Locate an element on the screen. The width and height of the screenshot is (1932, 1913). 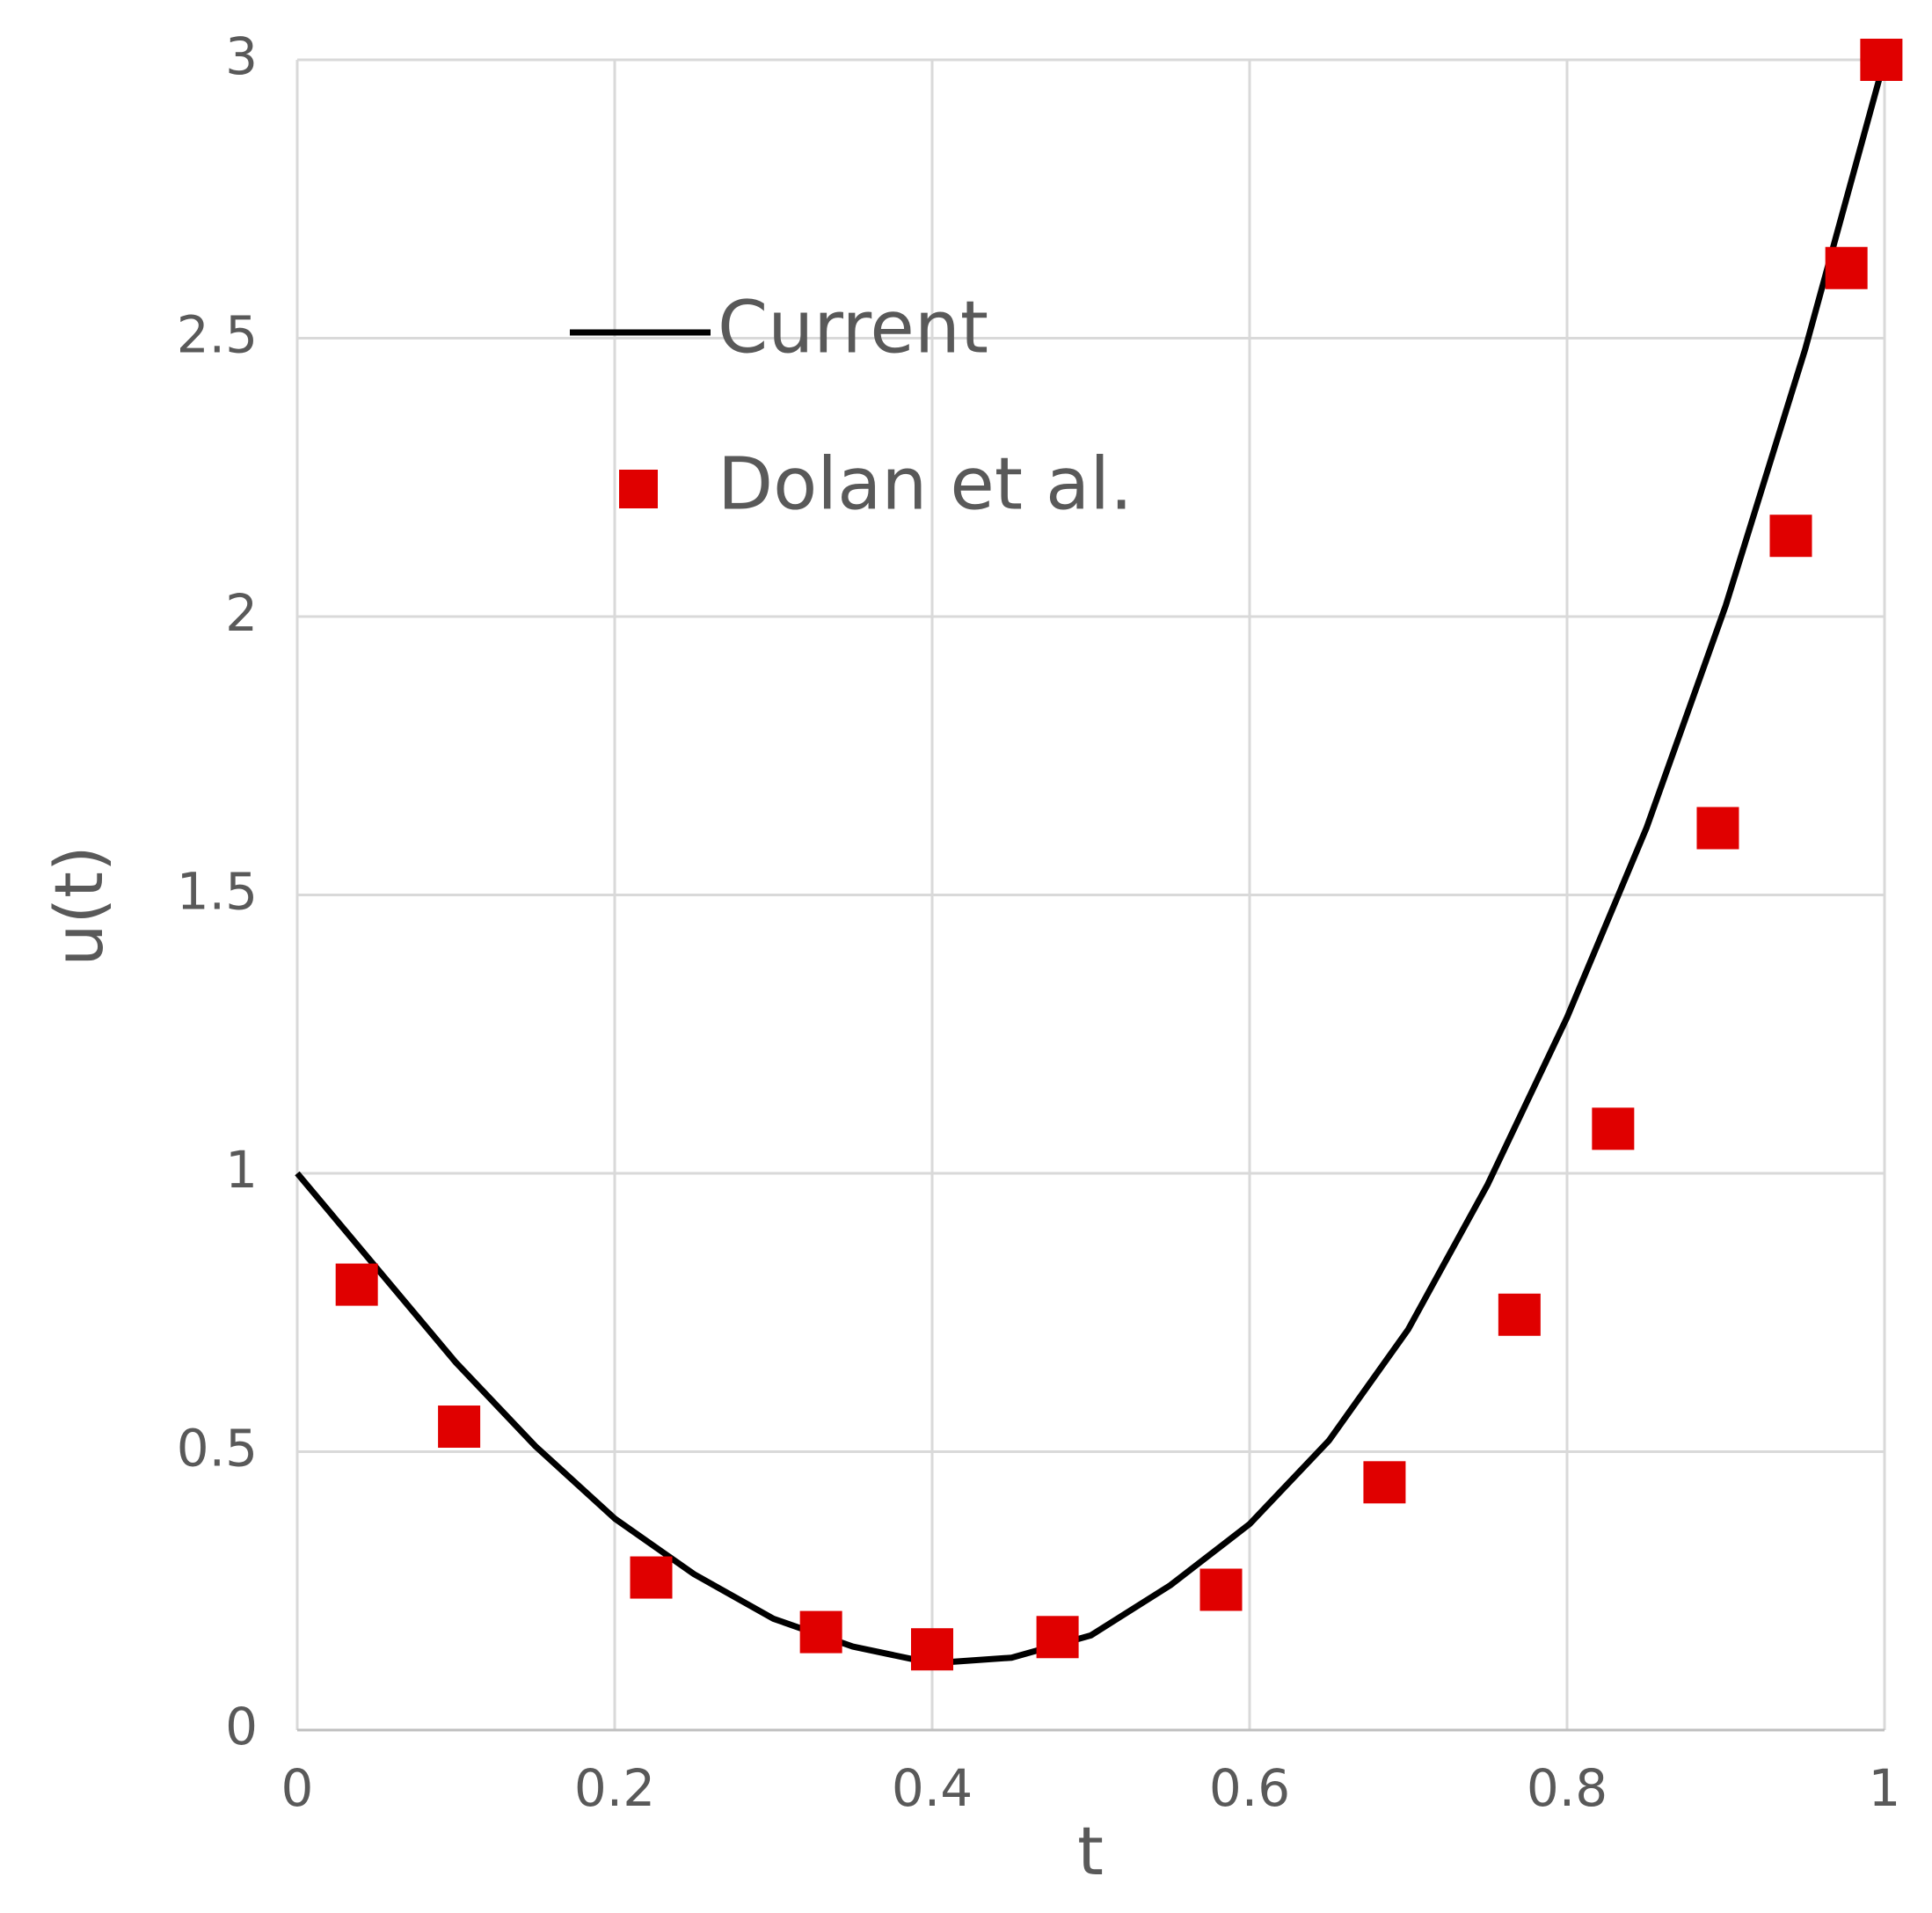
y-tick-label: 2 is located at coordinates (241, 613).